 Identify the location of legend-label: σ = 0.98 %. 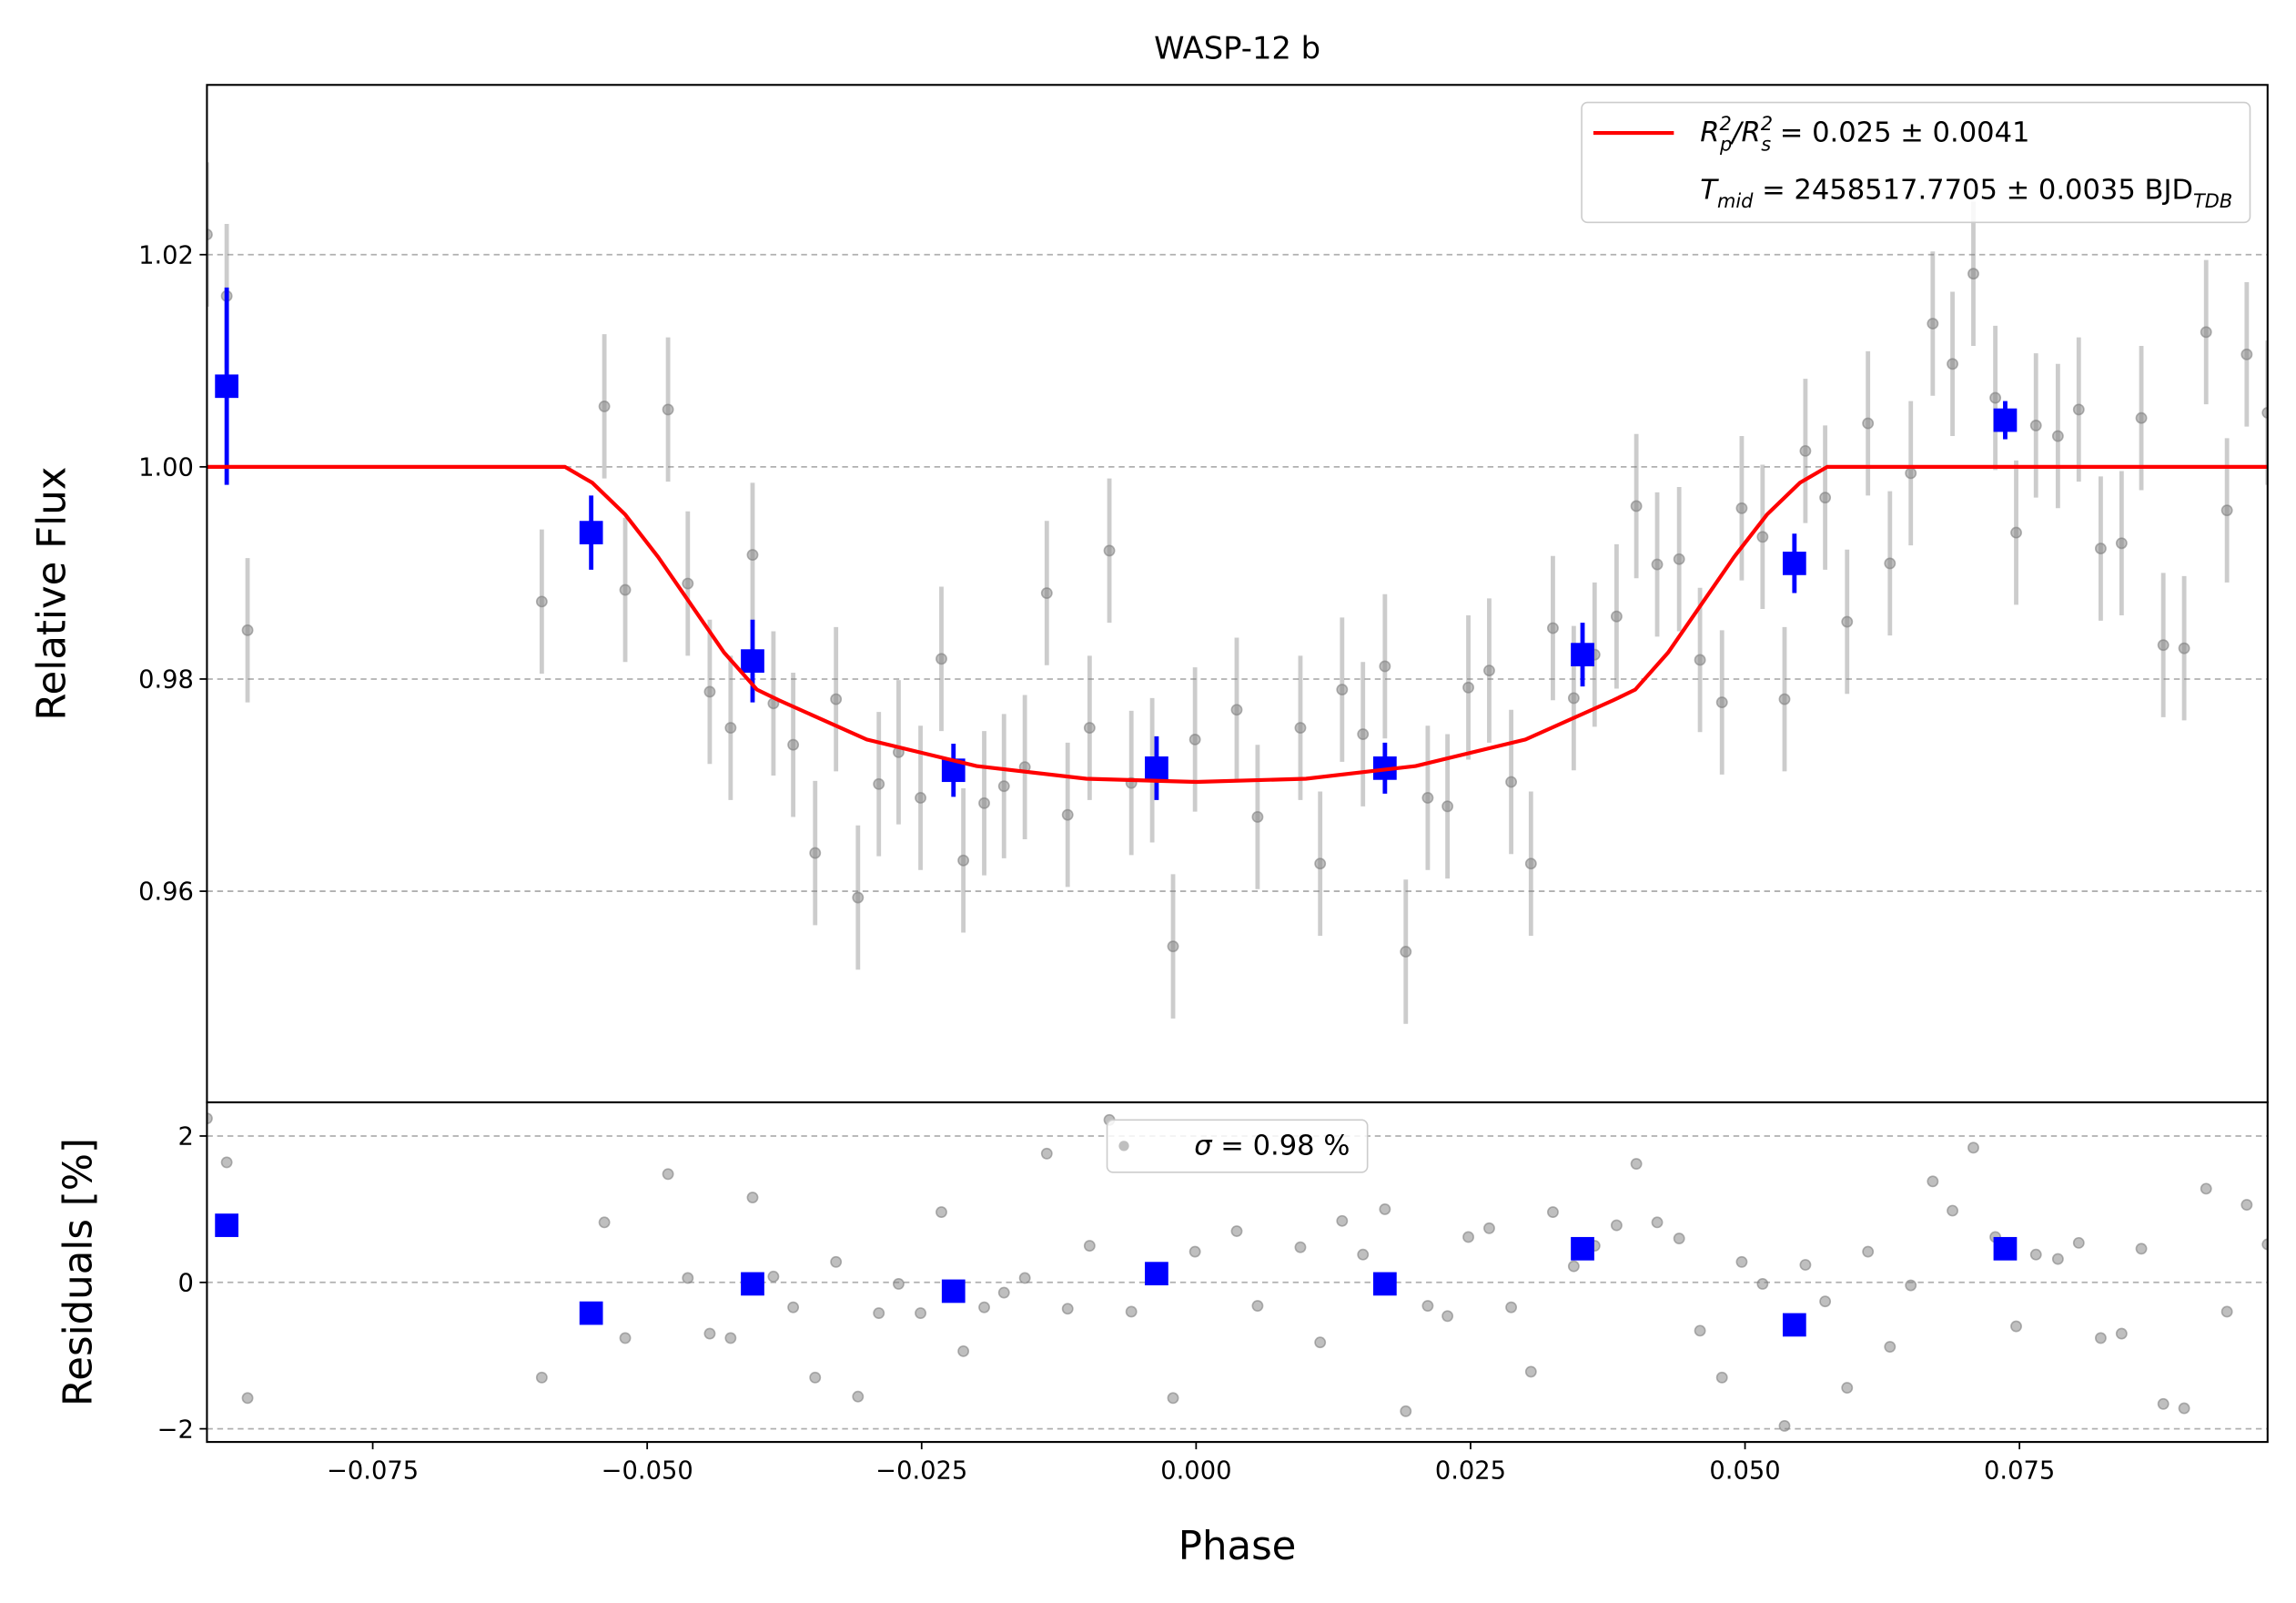
(1272, 1146).